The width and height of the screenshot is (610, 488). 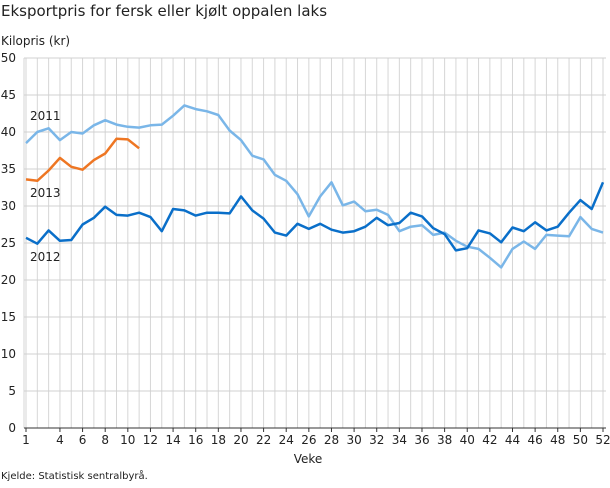 I want to click on x-tick-label: 42, so click(x=489, y=440).